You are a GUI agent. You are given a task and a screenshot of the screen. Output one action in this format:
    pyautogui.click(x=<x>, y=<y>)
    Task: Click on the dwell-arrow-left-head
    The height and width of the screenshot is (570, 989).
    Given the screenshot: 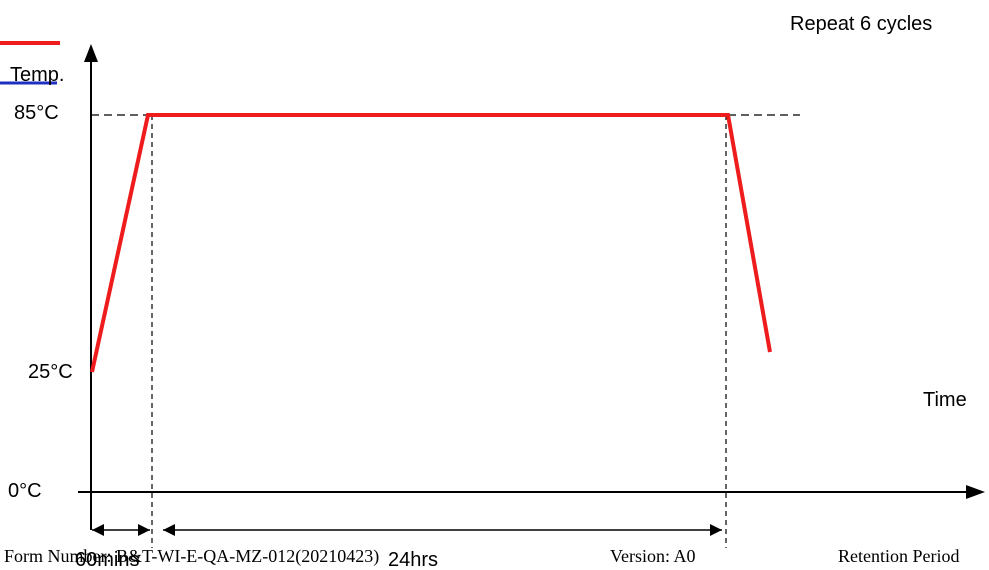 What is the action you would take?
    pyautogui.click(x=169, y=530)
    